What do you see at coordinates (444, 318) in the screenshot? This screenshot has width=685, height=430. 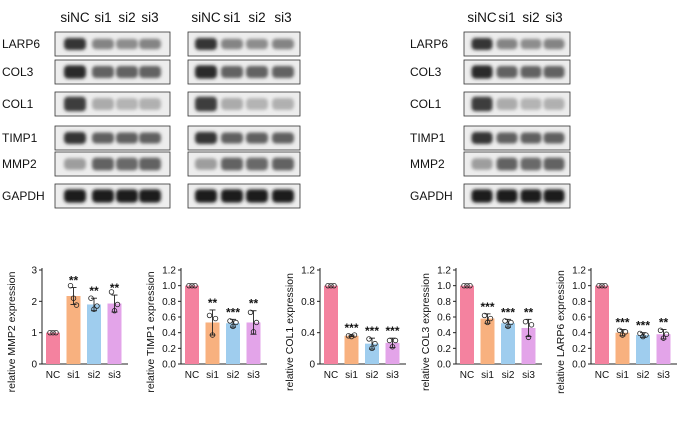 I see `y-tick-label: 0.6` at bounding box center [444, 318].